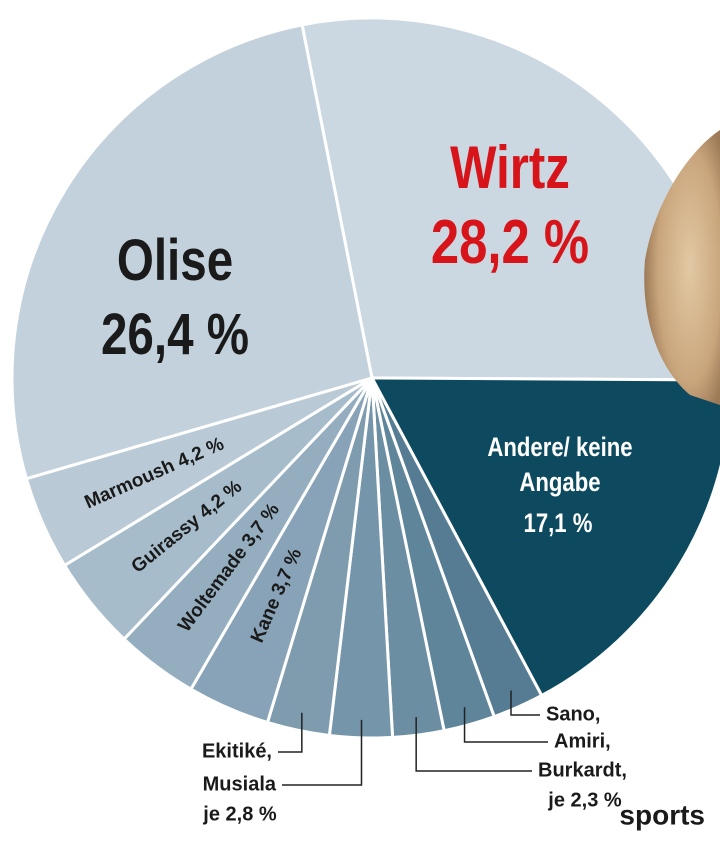  I want to click on slice-label: Wirtz, so click(510, 167).